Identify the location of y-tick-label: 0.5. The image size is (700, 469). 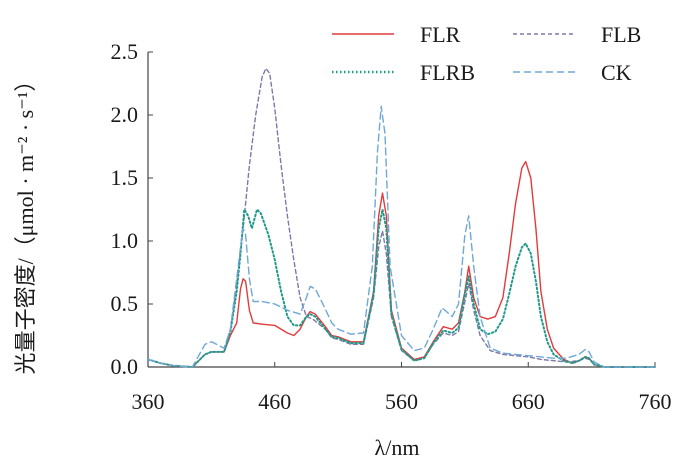
(125, 303).